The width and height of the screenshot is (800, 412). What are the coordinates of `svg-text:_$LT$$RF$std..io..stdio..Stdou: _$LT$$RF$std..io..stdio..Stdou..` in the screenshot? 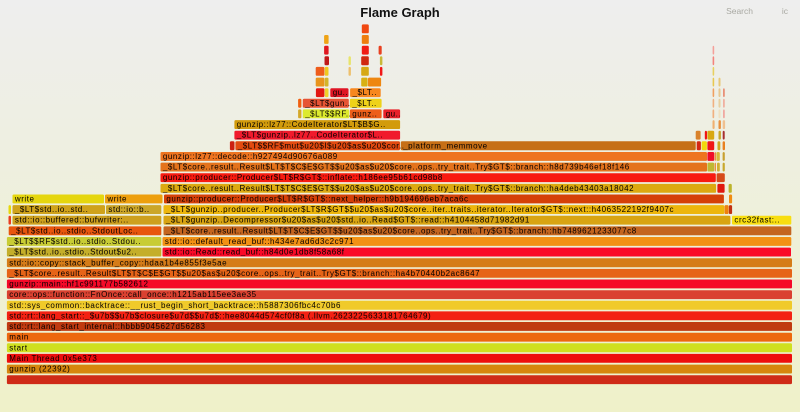 It's located at (74, 241).